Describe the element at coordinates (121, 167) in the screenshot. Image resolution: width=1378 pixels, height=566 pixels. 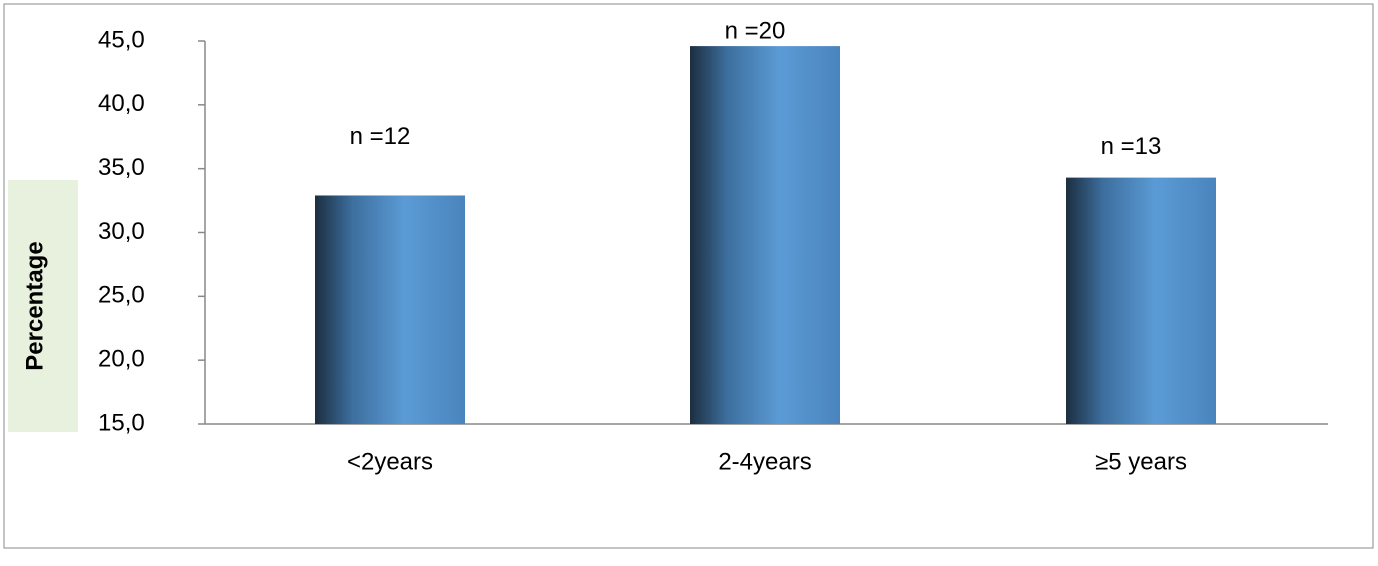
I see `y-tick-label: 35,0` at that location.